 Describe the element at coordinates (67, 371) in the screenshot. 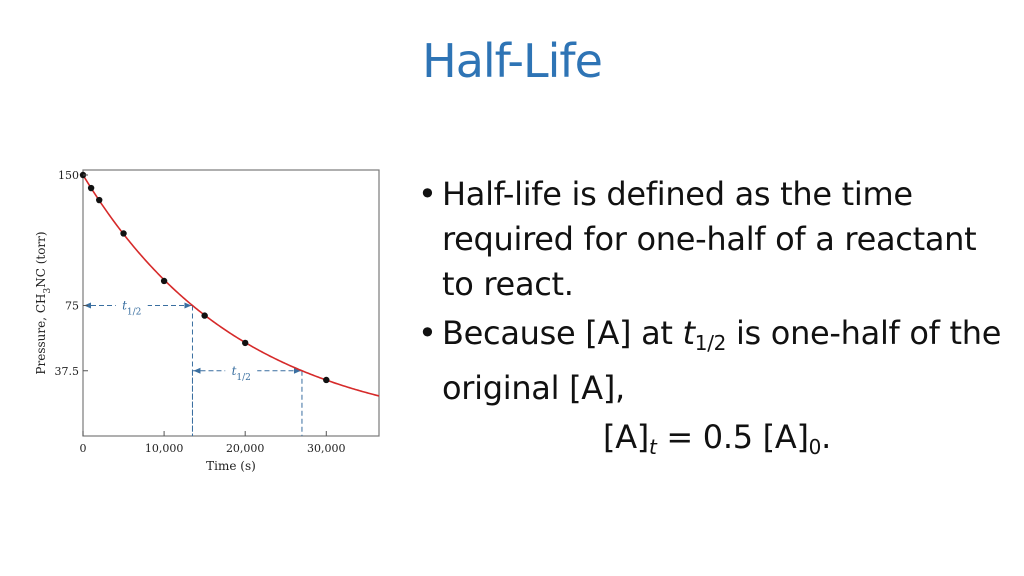

I see `y-tick-label: 37.5` at that location.